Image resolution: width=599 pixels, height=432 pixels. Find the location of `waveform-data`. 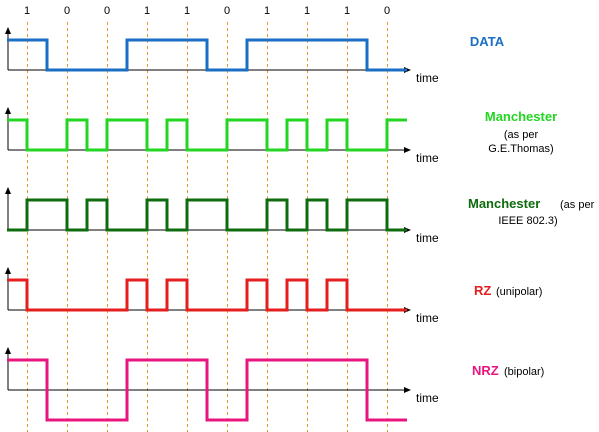

waveform-data is located at coordinates (207, 55).